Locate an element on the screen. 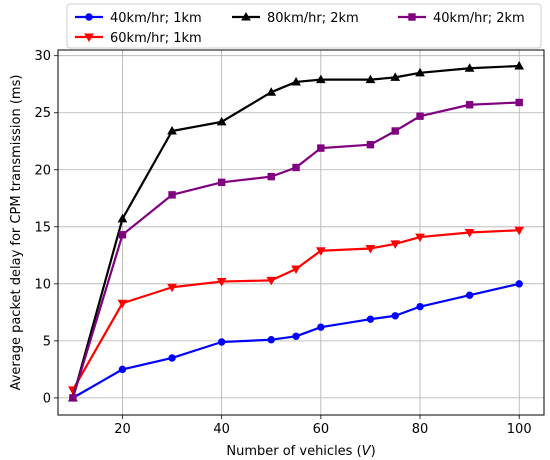 This screenshot has width=550, height=460. x-tick-label: 20 is located at coordinates (122, 429).